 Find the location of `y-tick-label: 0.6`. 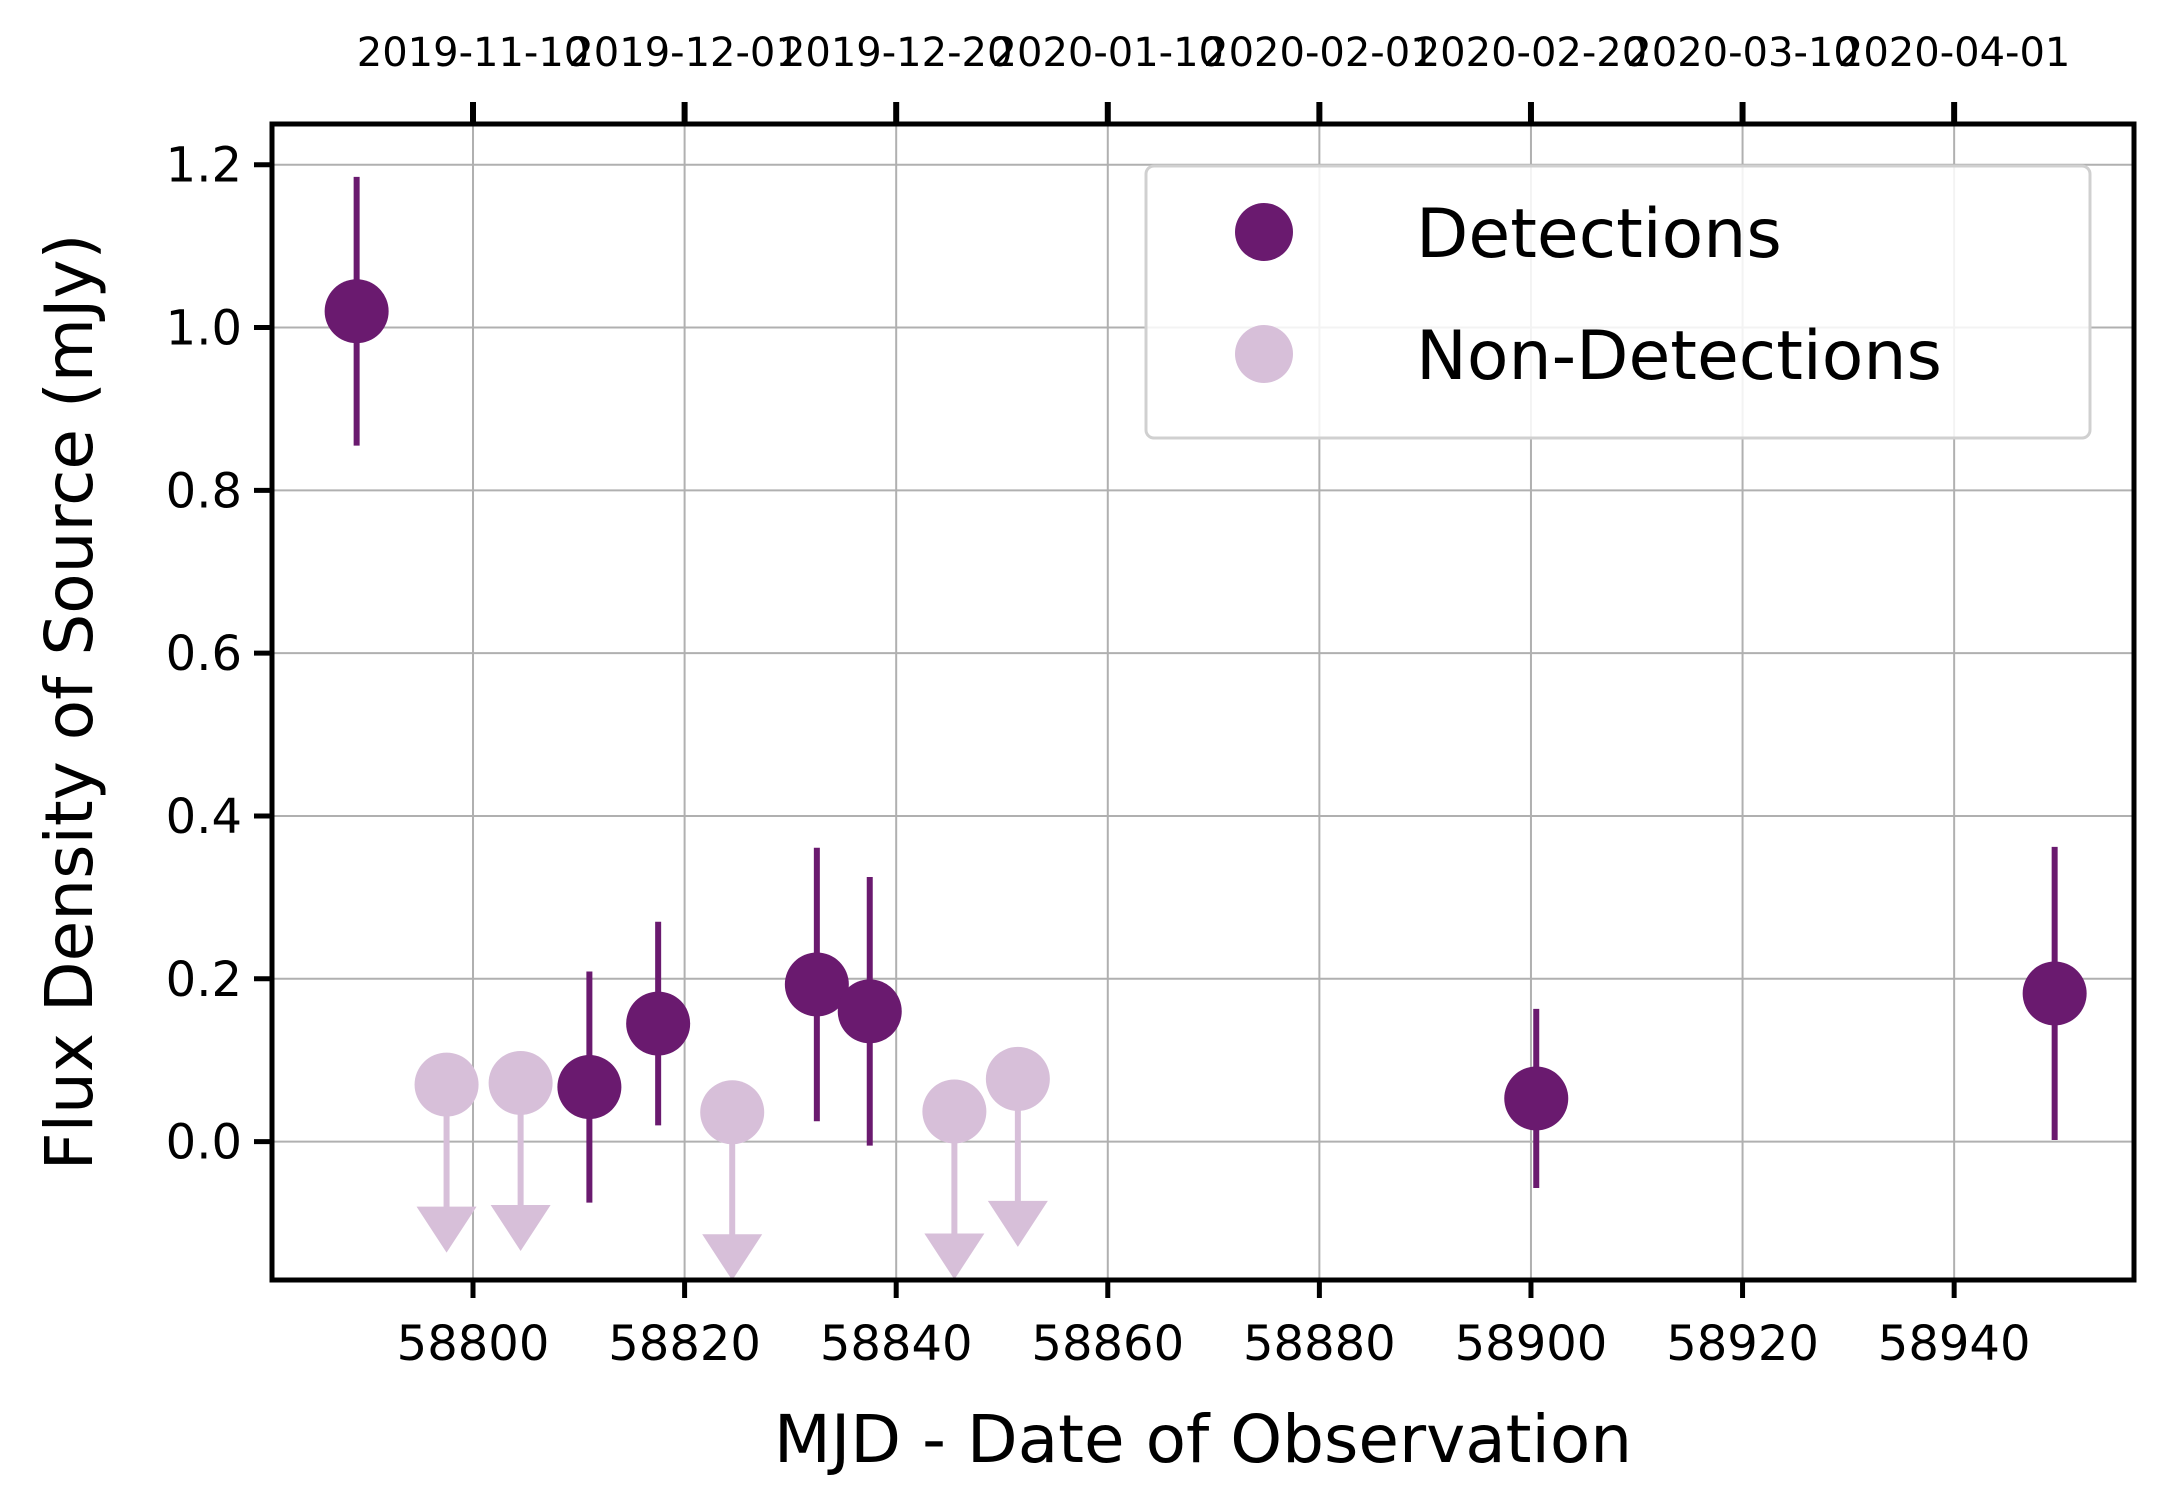

y-tick-label: 0.6 is located at coordinates (204, 654).